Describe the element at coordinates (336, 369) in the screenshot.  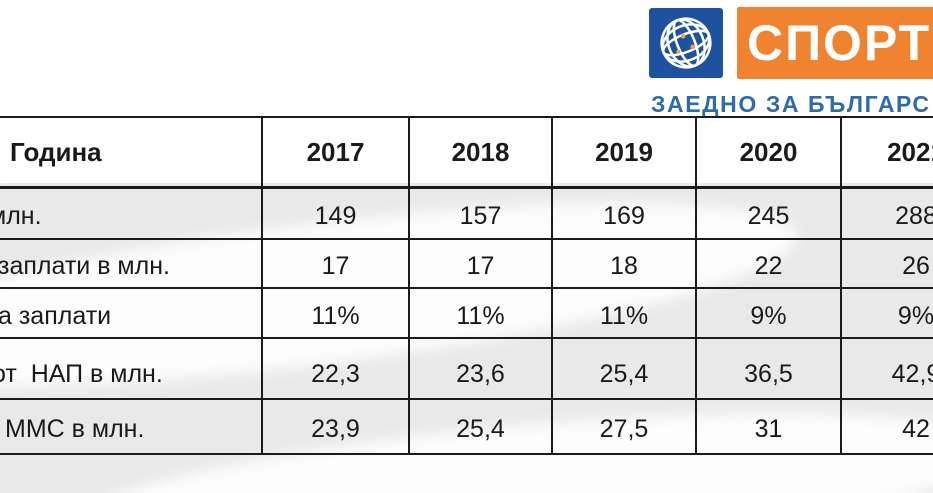
I see `value-cell: 22,3` at that location.